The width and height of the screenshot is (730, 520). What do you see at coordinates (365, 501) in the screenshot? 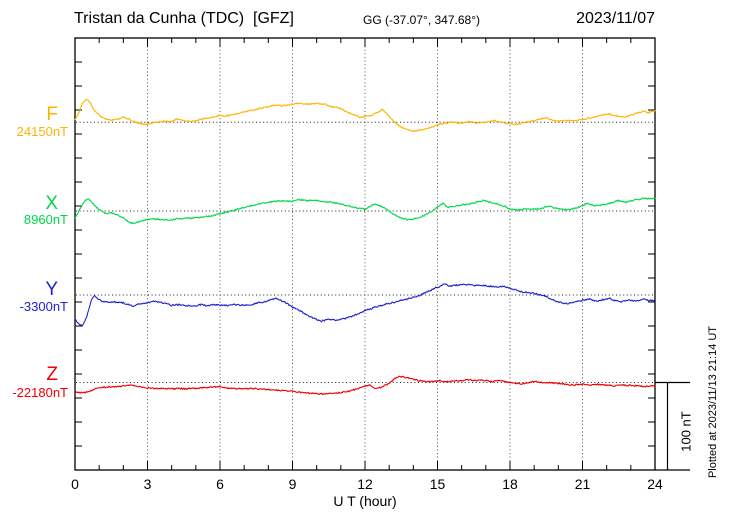
I see `x-axis-label: U T (hour)` at bounding box center [365, 501].